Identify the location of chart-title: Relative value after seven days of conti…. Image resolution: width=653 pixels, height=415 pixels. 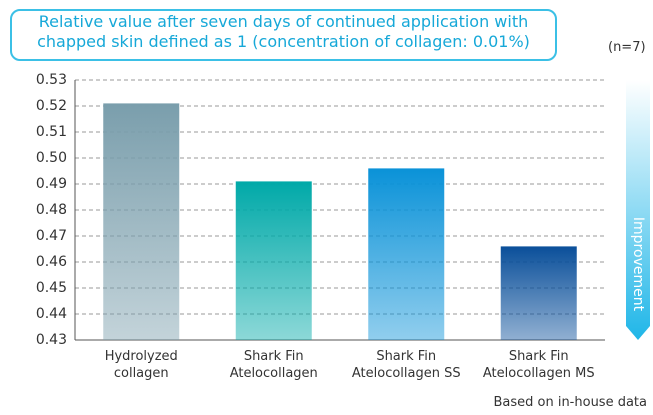
(283, 35).